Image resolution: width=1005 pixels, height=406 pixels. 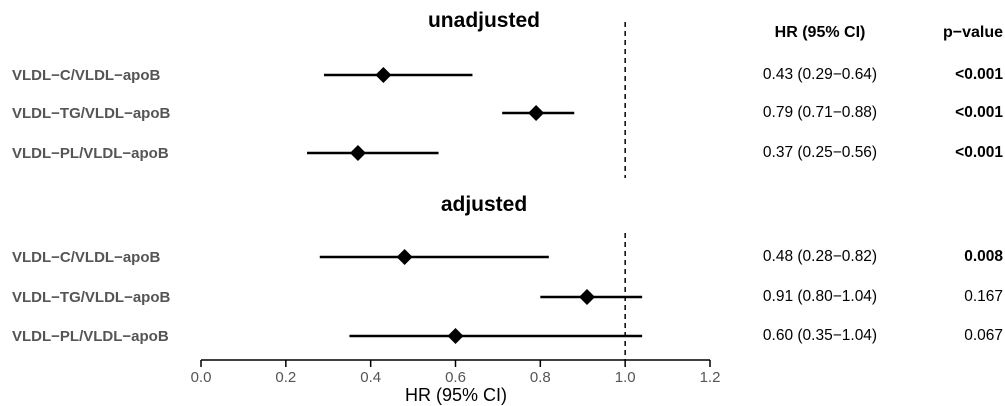 What do you see at coordinates (820, 32) in the screenshot?
I see `header-hr-ci: HR (95% CI)` at bounding box center [820, 32].